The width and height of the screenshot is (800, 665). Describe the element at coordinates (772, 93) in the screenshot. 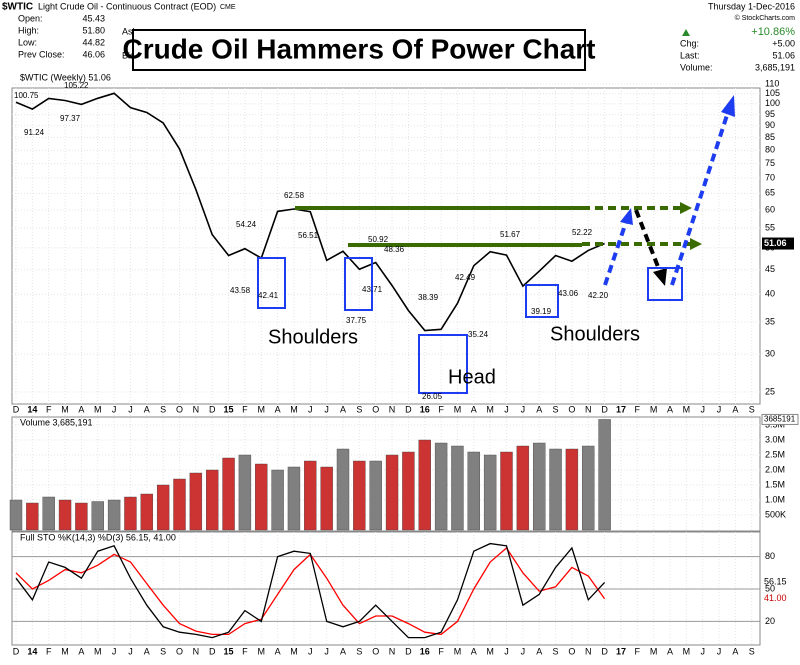

I see `y-tick-label: 105` at that location.